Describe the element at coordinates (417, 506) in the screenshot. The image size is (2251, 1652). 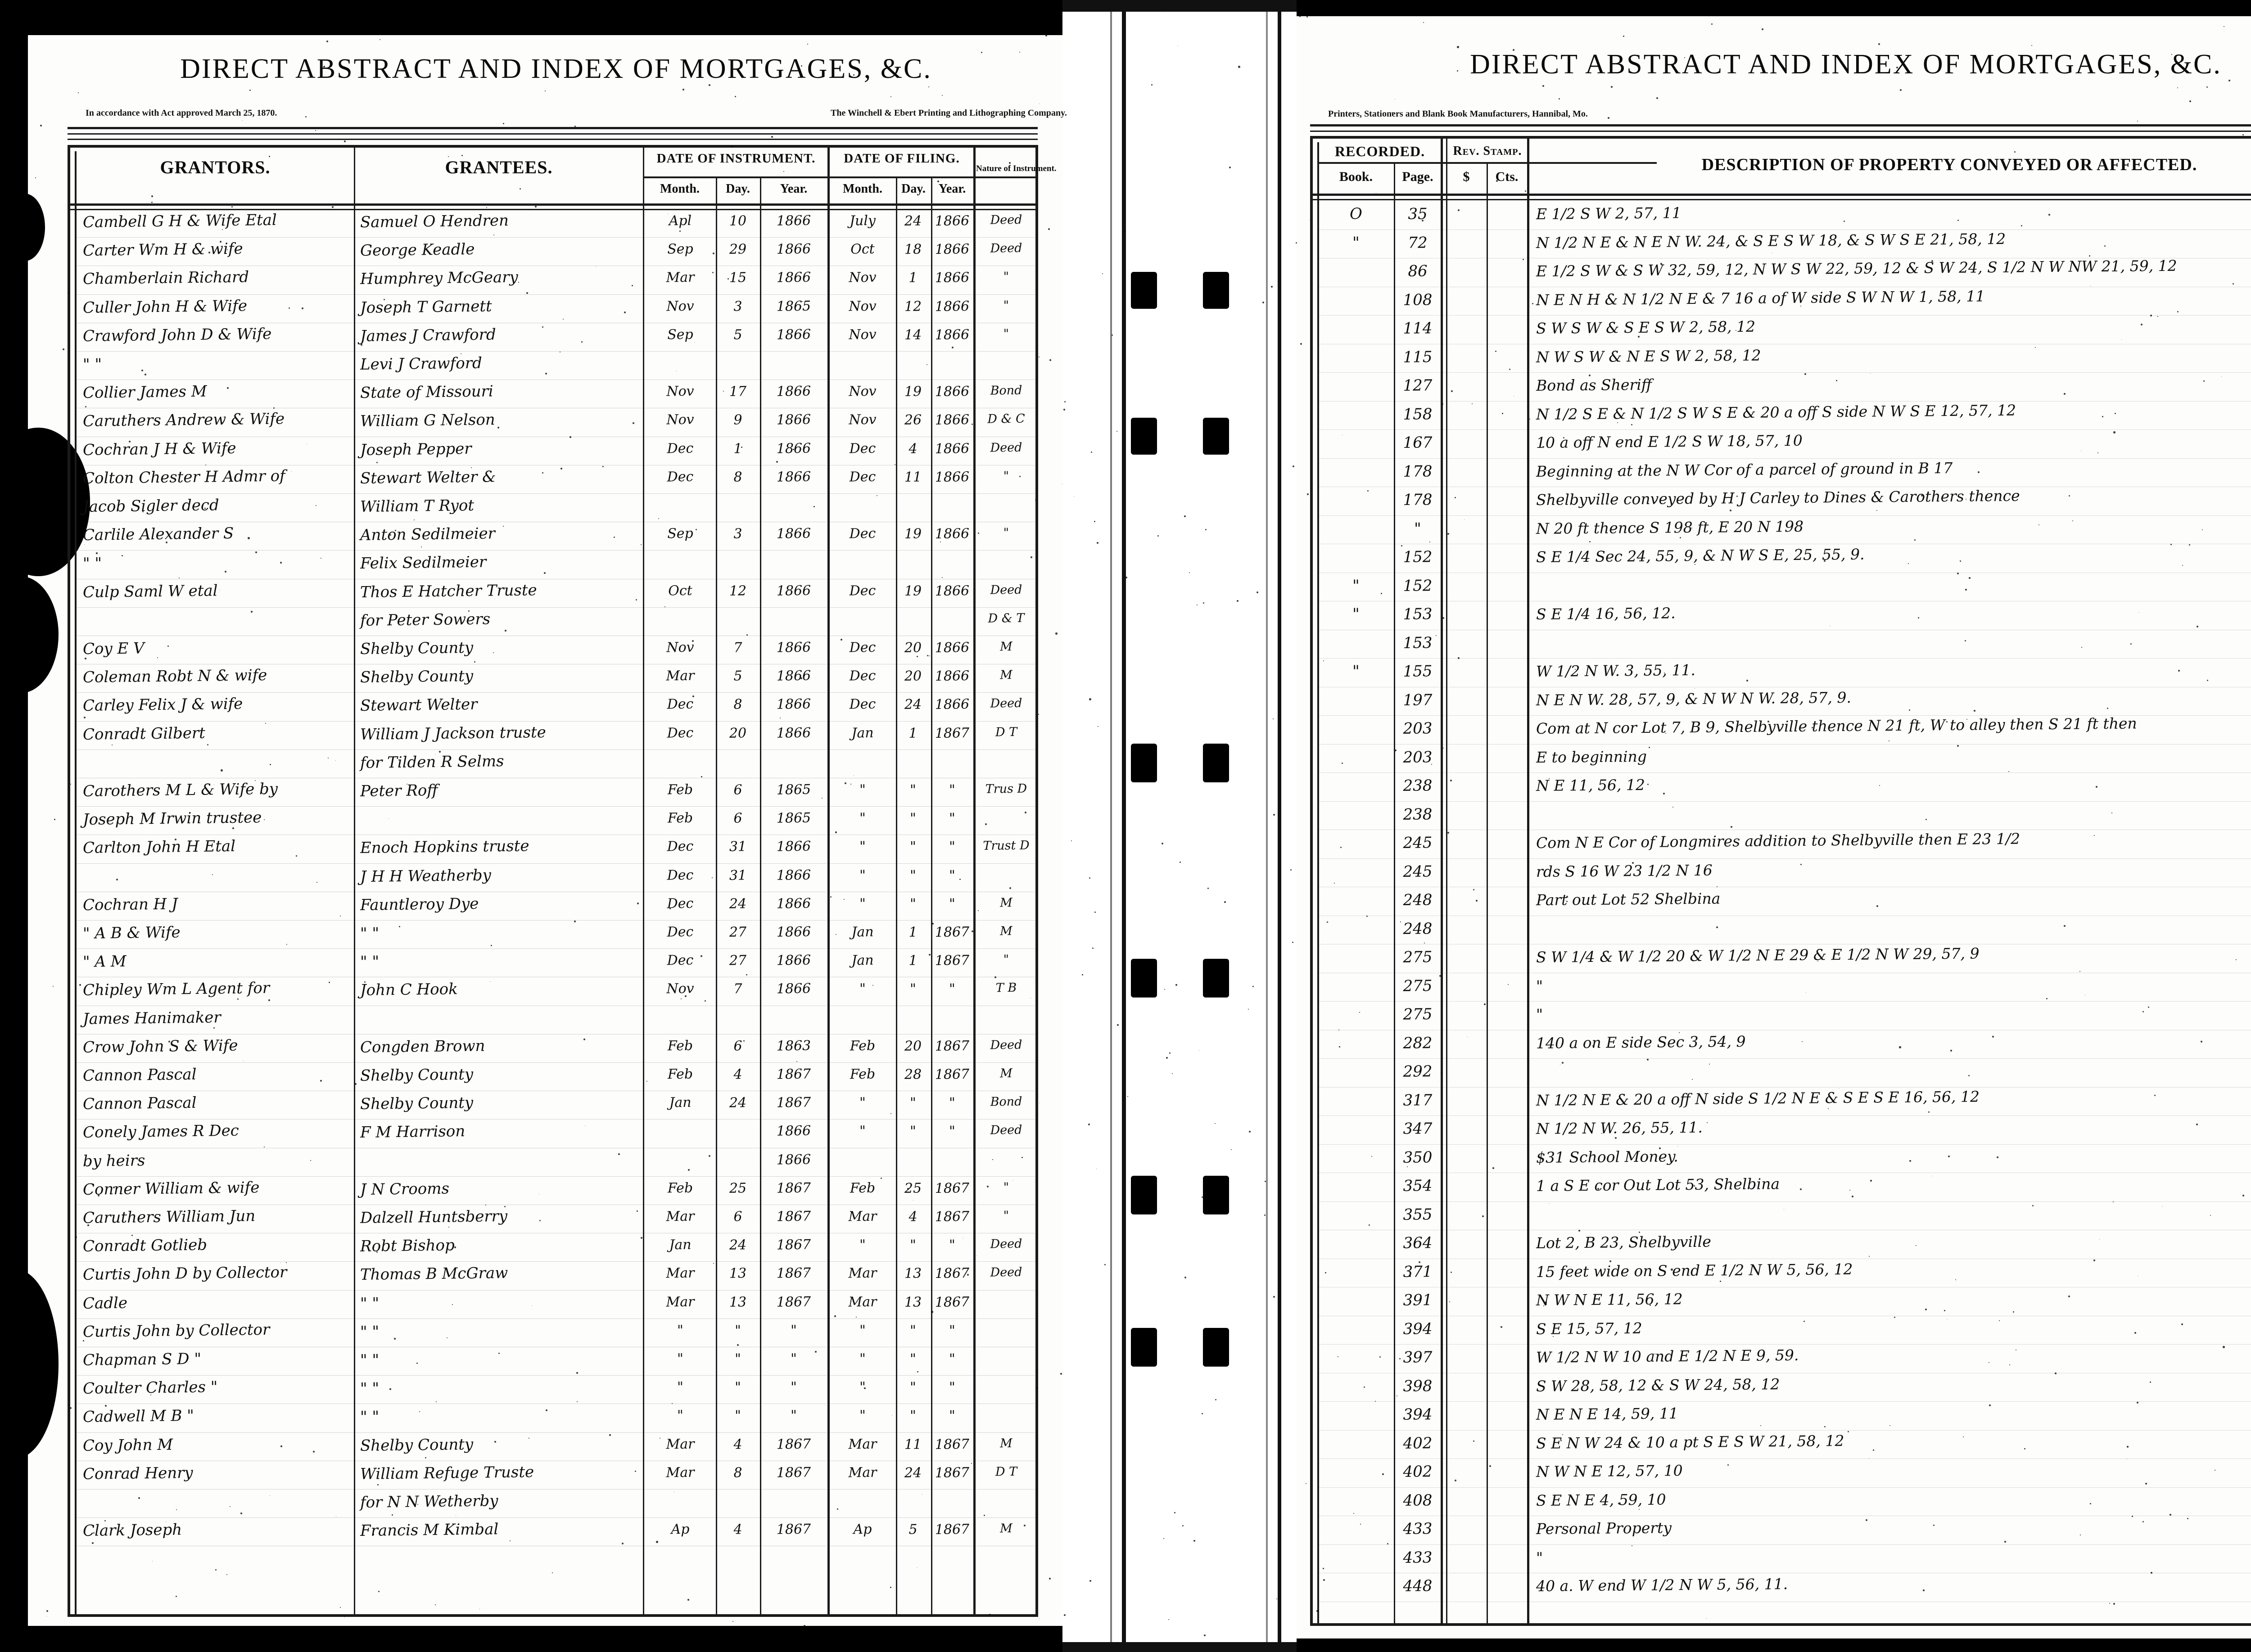
I see `ledger-cell: William T Ryot` at that location.